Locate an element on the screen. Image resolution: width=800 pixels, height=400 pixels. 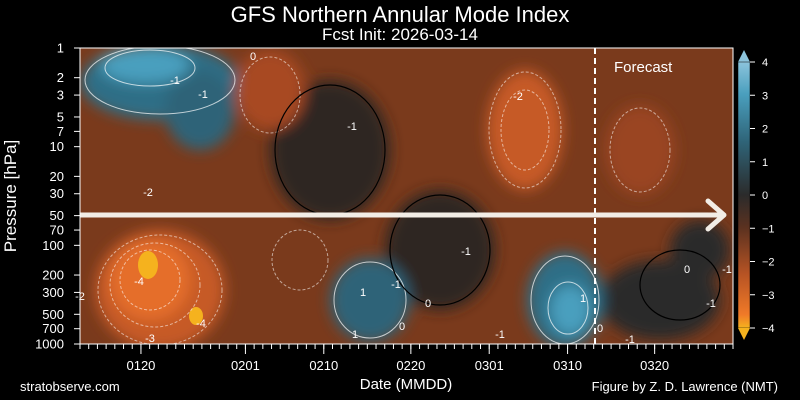
x-tick-label: 0301 is located at coordinates (489, 365).